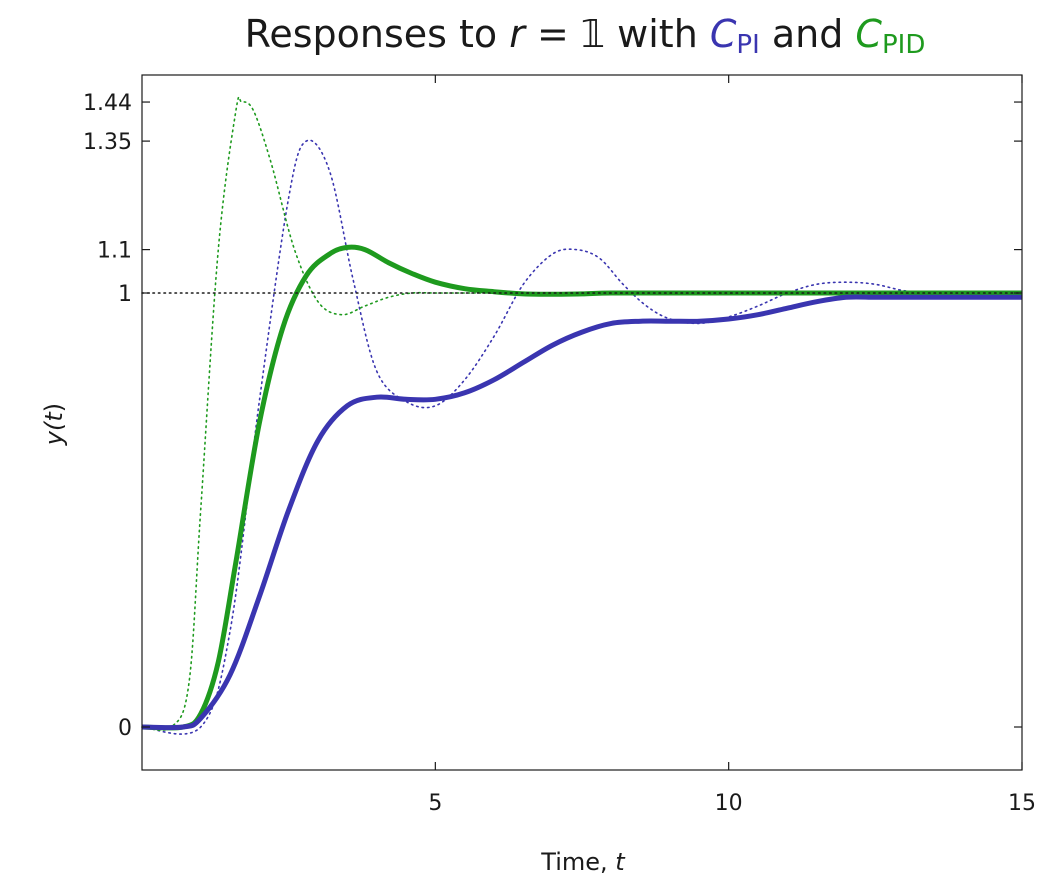 Image resolution: width=1057 pixels, height=890 pixels. Describe the element at coordinates (435, 803) in the screenshot. I see `x-tick-label: 5` at that location.